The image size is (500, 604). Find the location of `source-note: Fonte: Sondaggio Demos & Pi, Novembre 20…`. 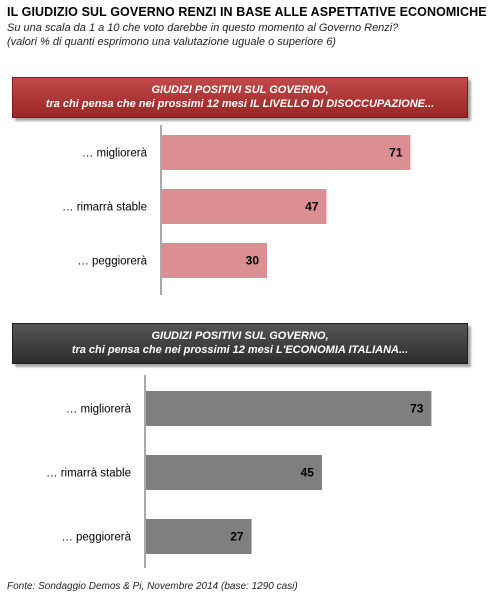

source-note: Fonte: Sondaggio Demos & Pi, Novembre 20… is located at coordinates (152, 586).